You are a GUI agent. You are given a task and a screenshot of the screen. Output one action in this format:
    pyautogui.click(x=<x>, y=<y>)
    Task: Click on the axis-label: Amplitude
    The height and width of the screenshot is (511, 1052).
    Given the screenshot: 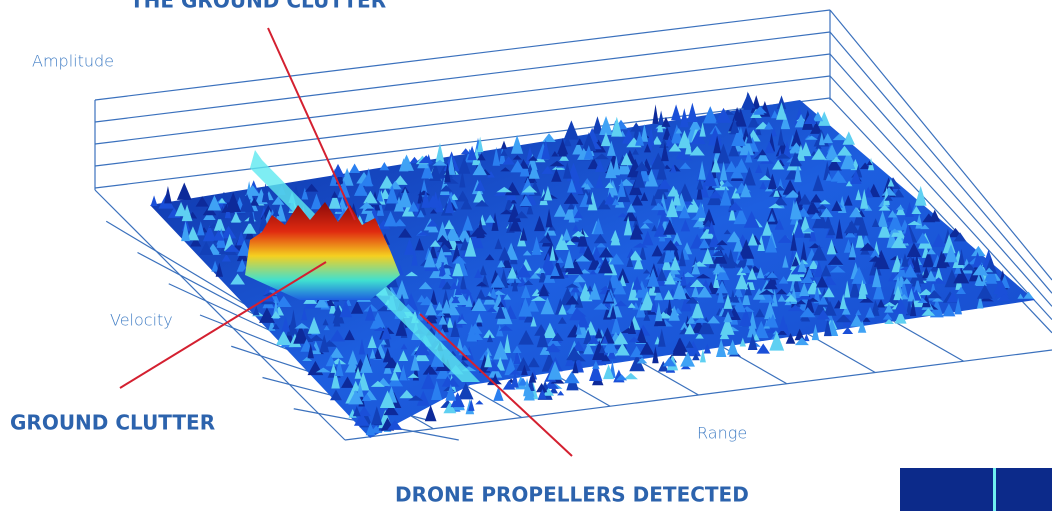 What is the action you would take?
    pyautogui.click(x=73, y=61)
    